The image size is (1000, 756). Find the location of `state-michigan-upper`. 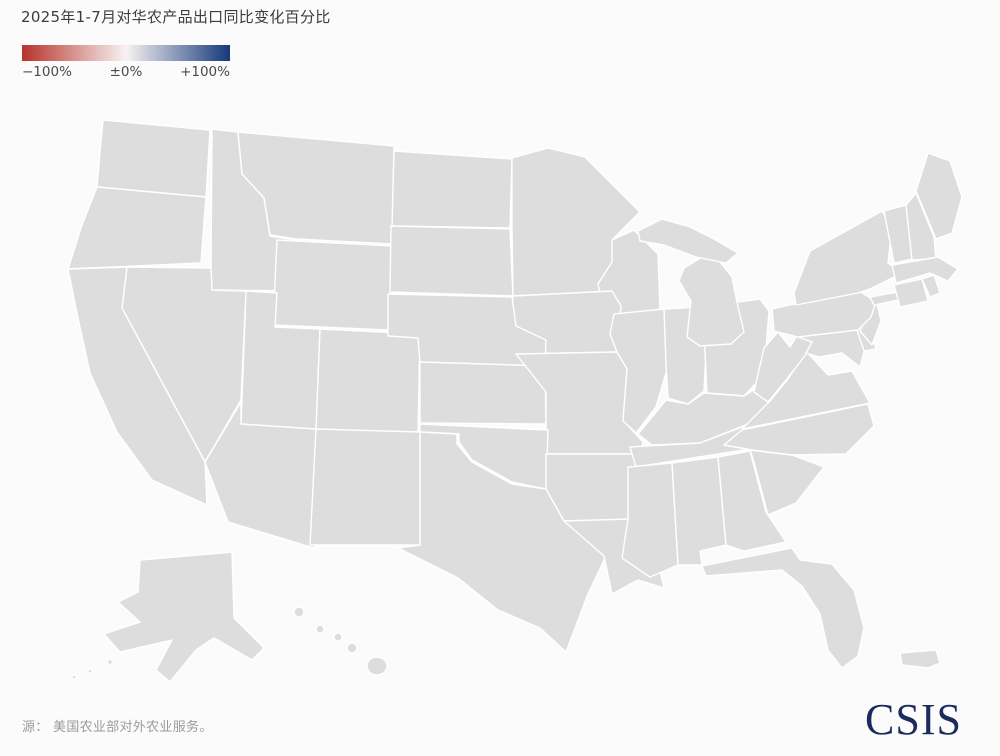

state-michigan-upper is located at coordinates (688, 241).